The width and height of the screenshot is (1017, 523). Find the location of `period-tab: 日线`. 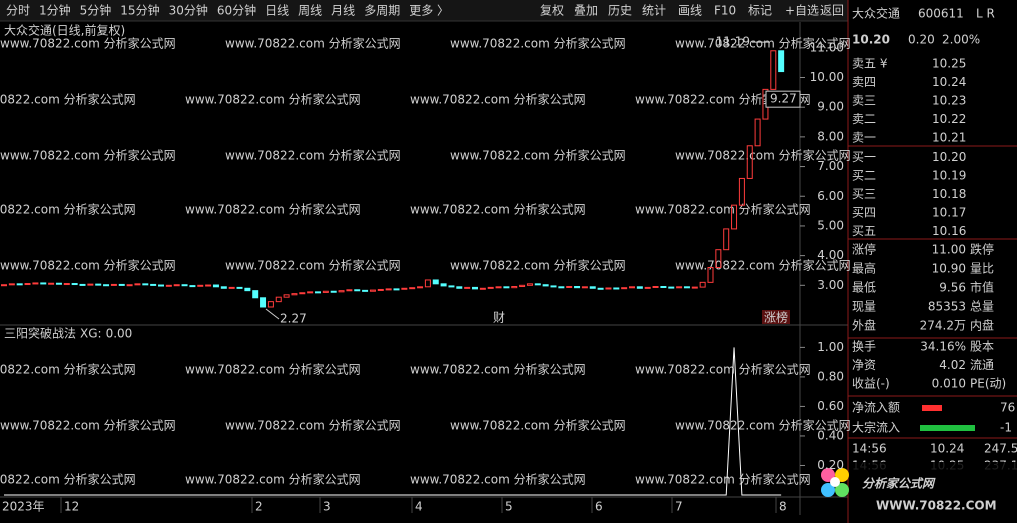

period-tab: 日线 is located at coordinates (277, 11).